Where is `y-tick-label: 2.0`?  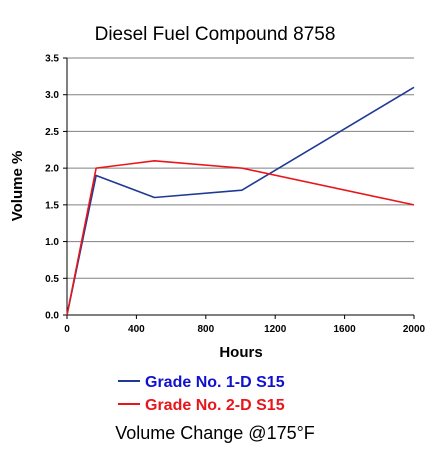
y-tick-label: 2.0 is located at coordinates (52, 169).